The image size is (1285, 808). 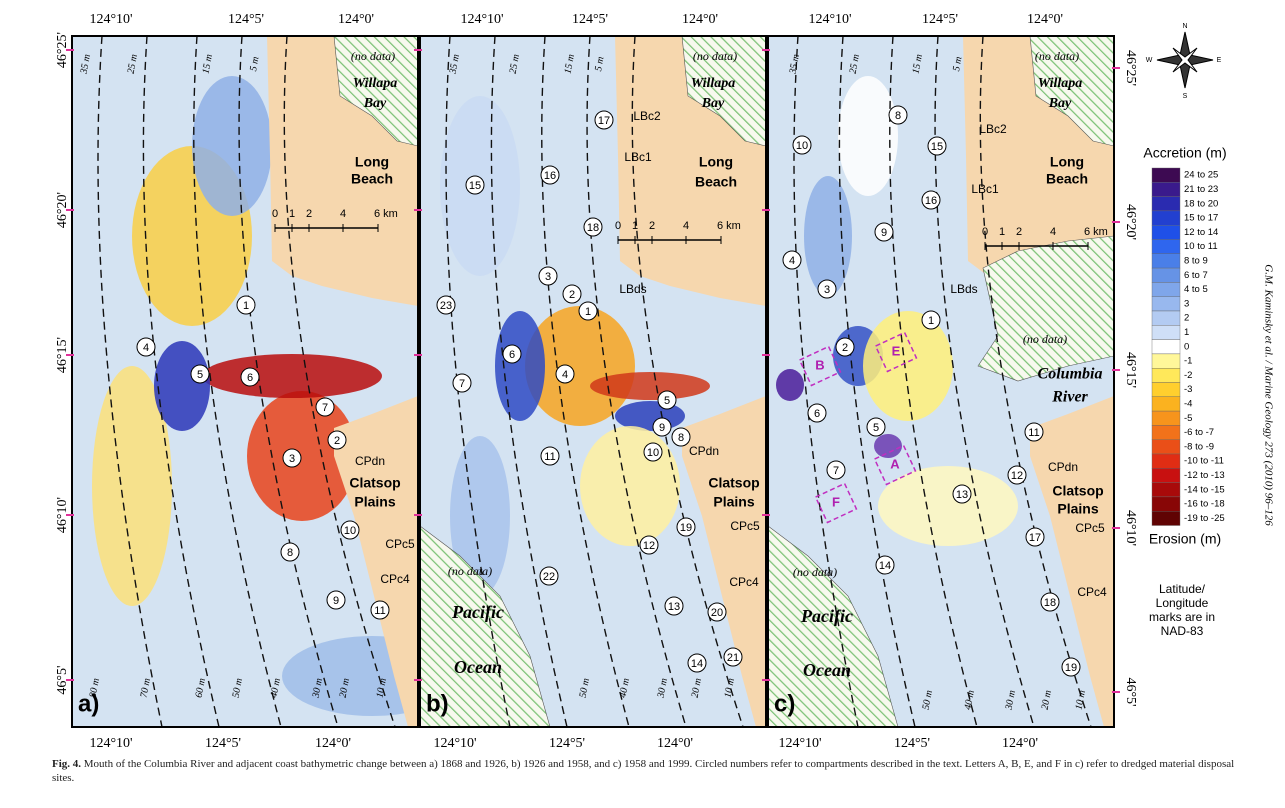 I want to click on place-label: Long, so click(x=1067, y=162).